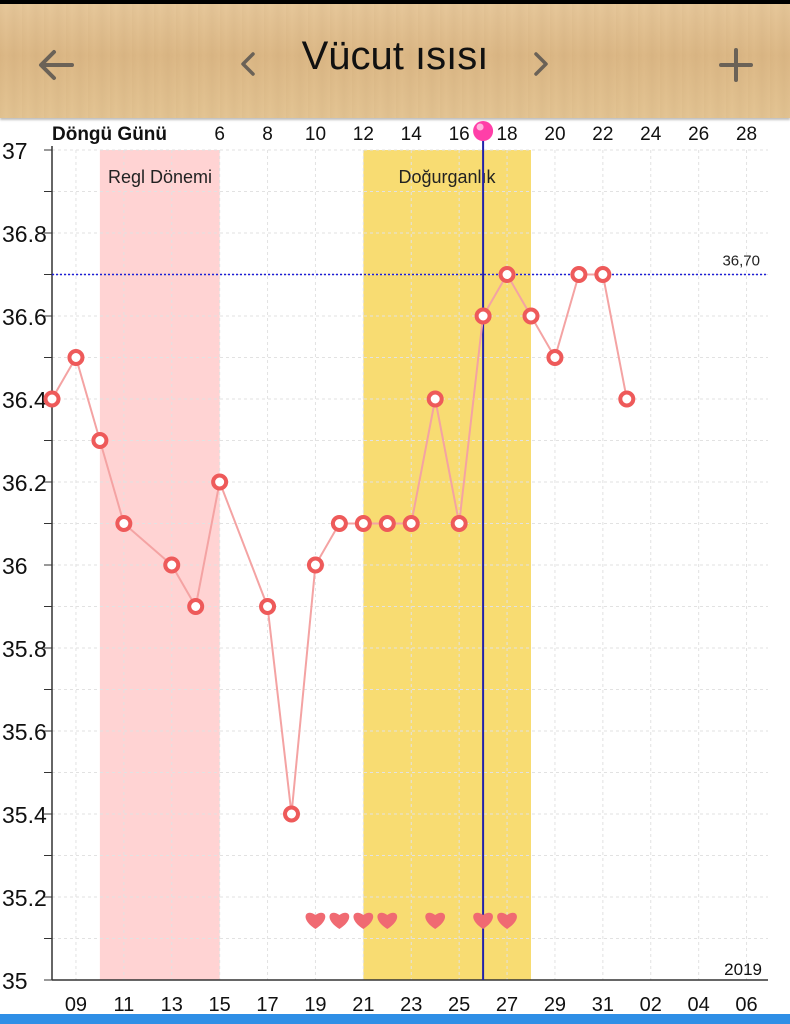 This screenshot has height=1024, width=790. I want to click on cycle-day-tick-label: 18, so click(506, 134).